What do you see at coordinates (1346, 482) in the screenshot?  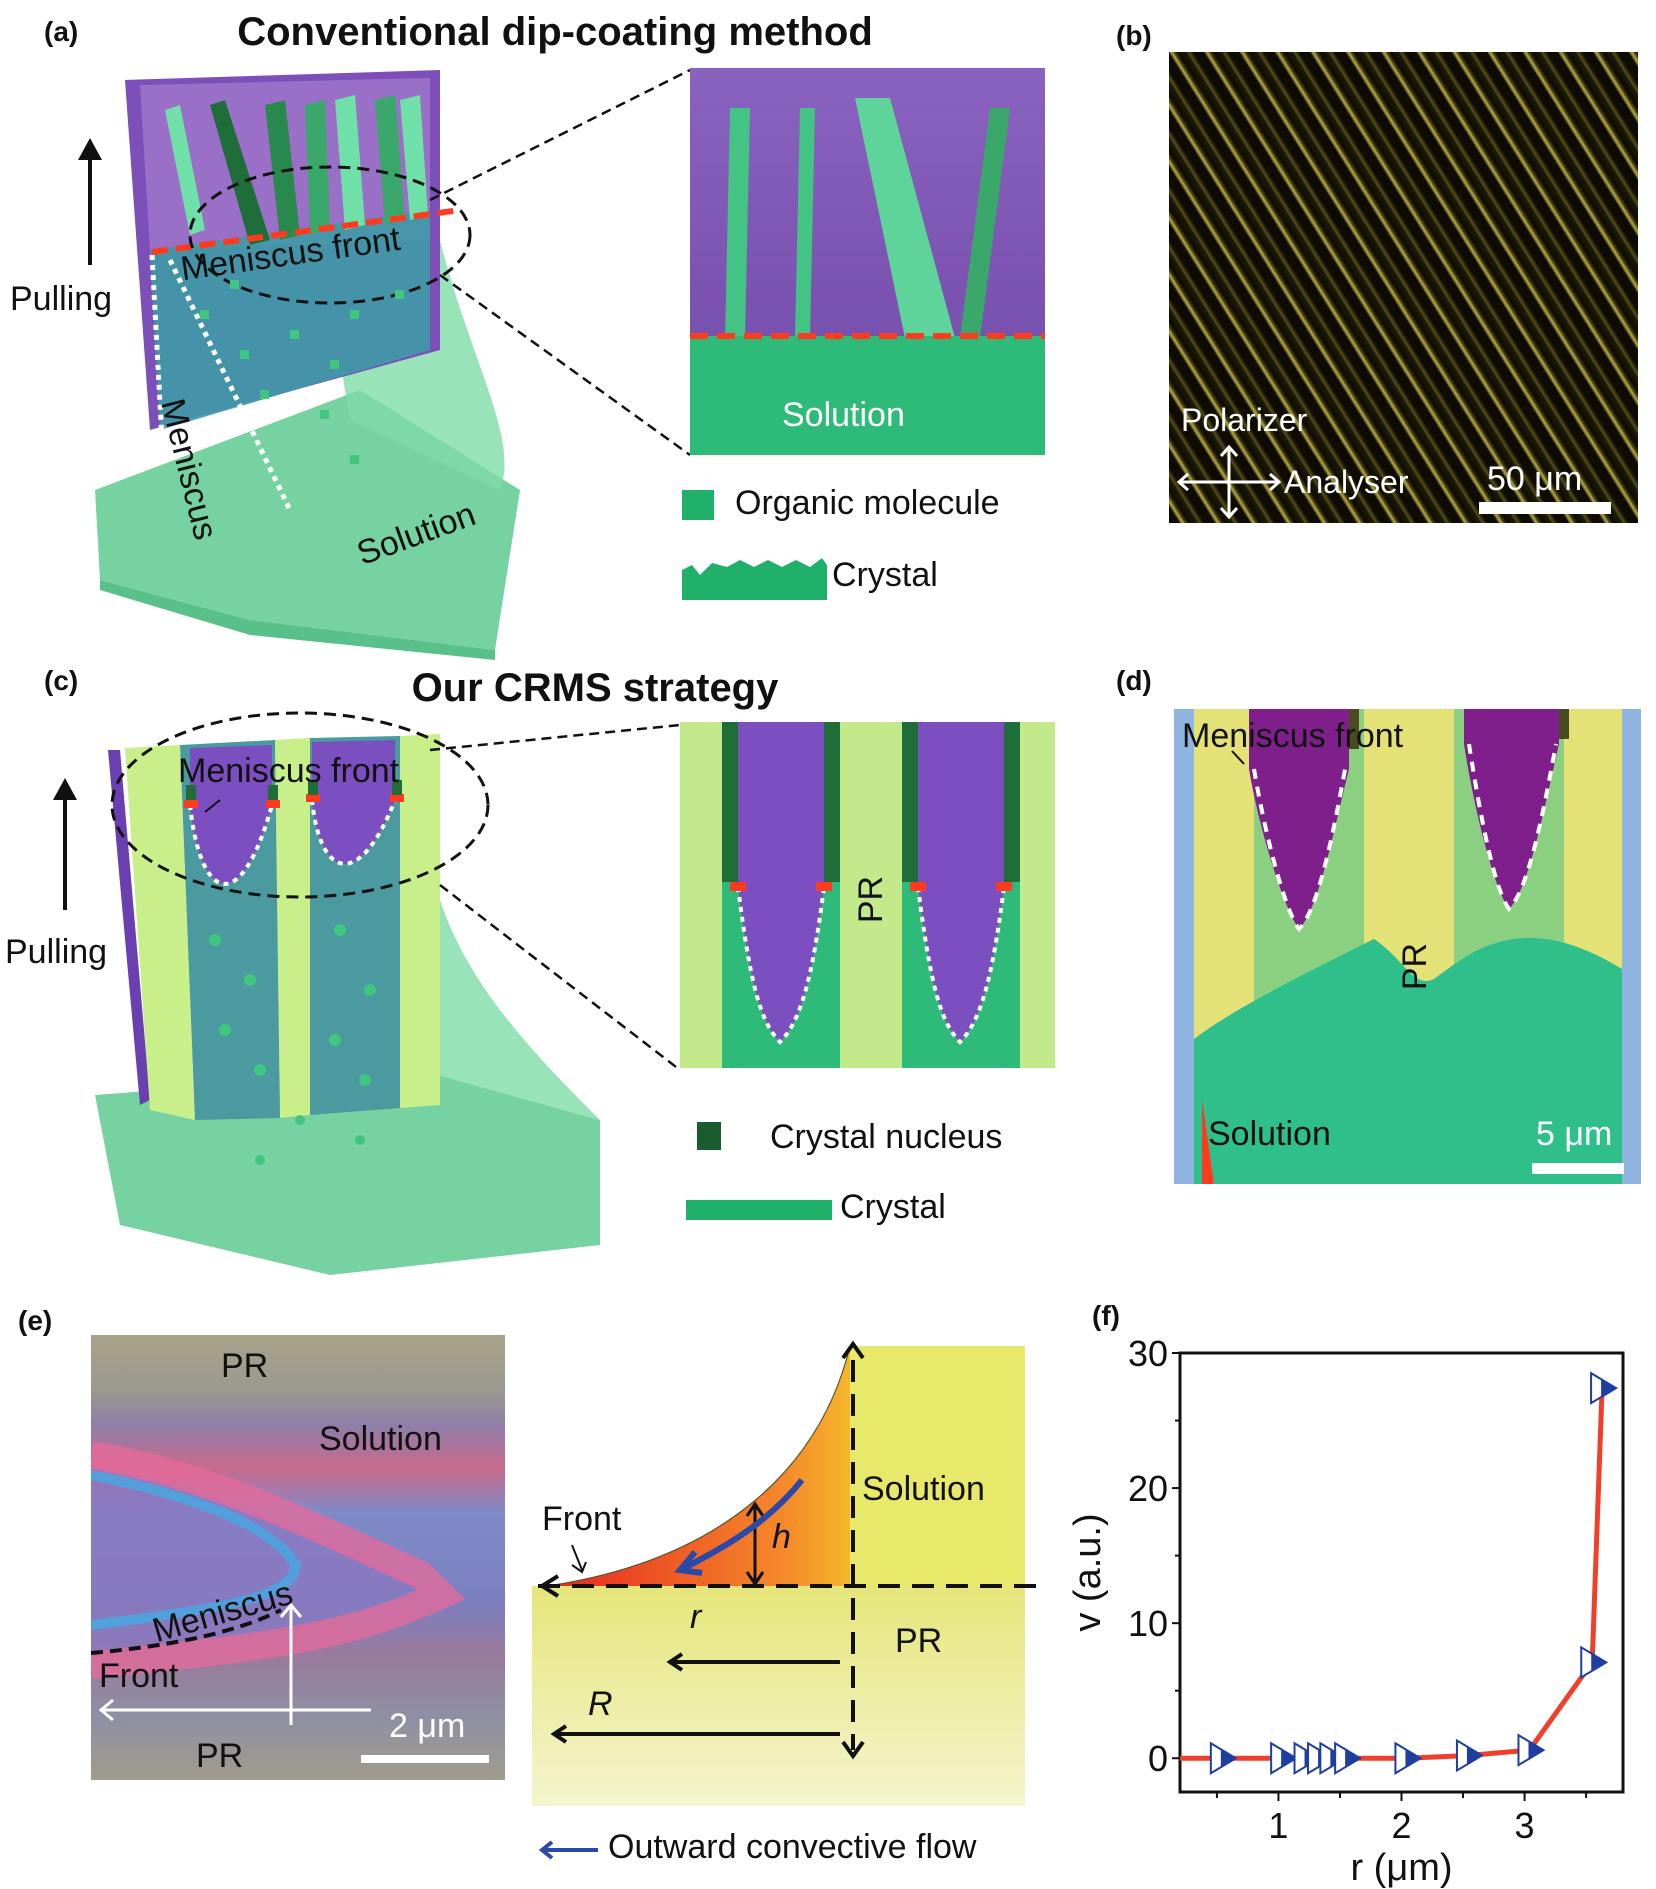 I see `analyser-label: Analyser` at bounding box center [1346, 482].